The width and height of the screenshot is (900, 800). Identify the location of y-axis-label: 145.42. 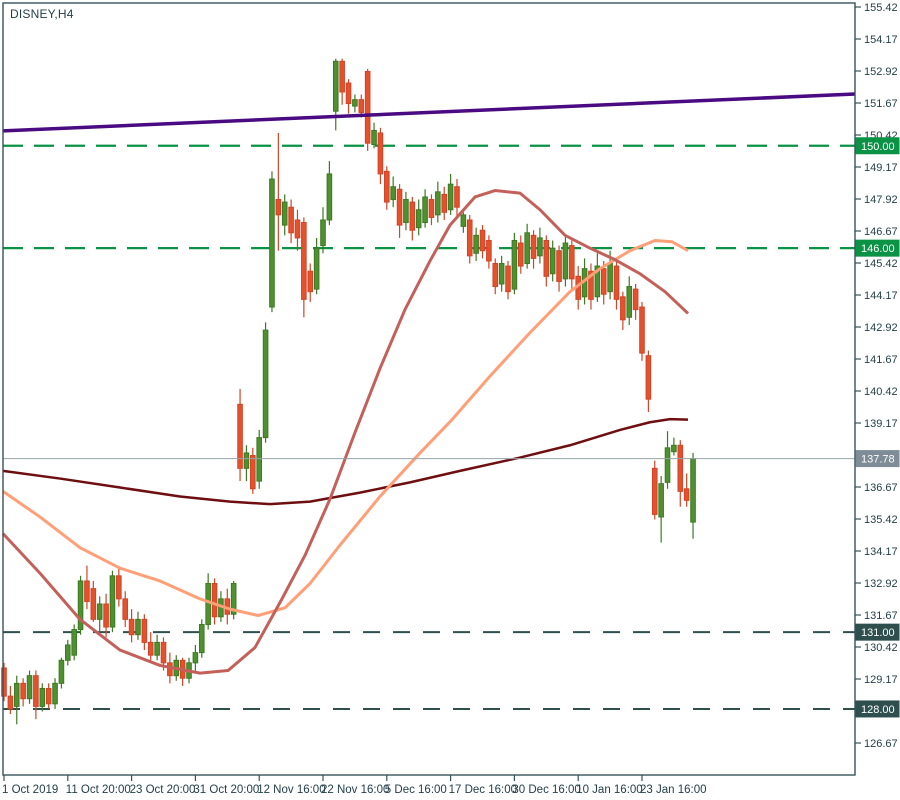
(881, 264).